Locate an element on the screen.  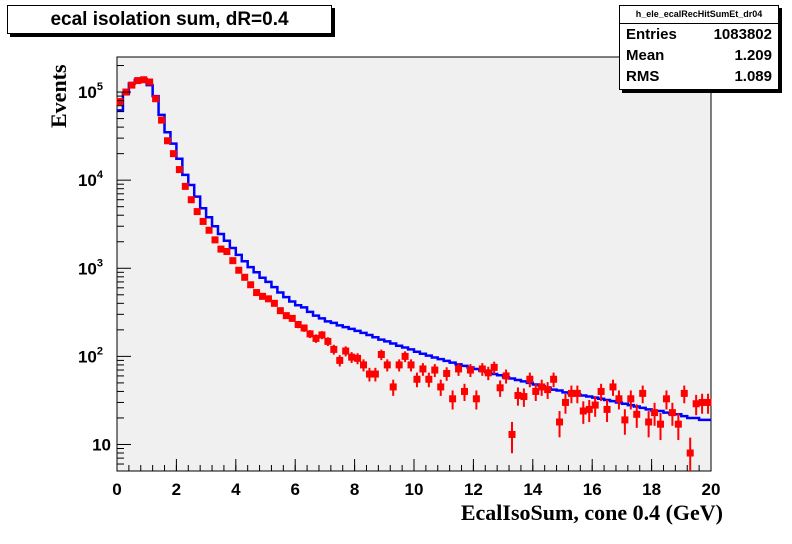
stats-label: RMS is located at coordinates (643, 76).